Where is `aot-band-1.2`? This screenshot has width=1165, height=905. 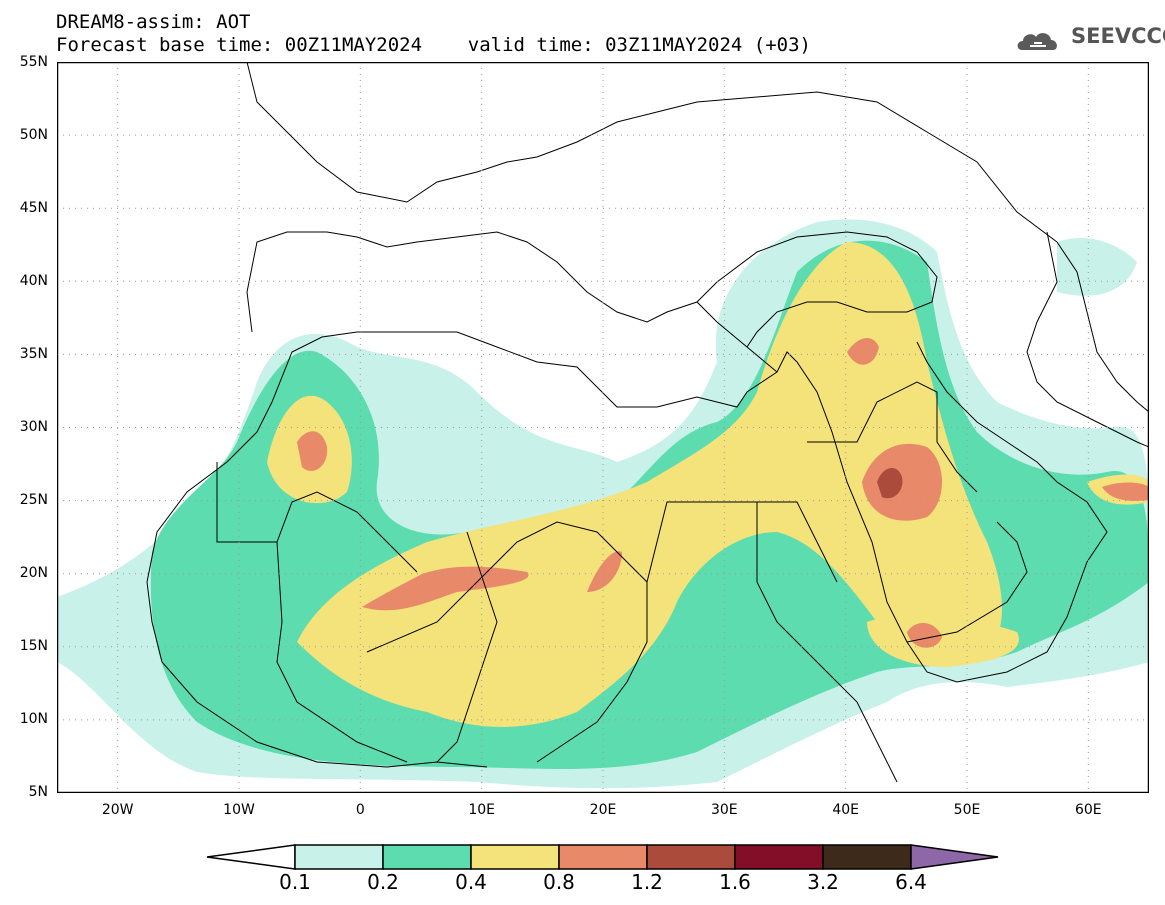 aot-band-1.2 is located at coordinates (890, 483).